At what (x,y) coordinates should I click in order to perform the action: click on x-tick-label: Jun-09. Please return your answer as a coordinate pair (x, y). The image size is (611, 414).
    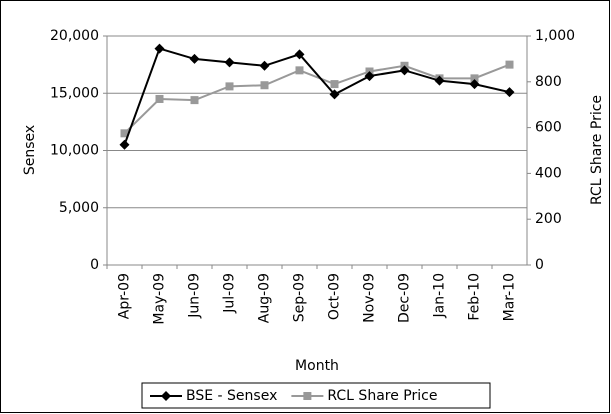
    Looking at the image, I should click on (195, 296).